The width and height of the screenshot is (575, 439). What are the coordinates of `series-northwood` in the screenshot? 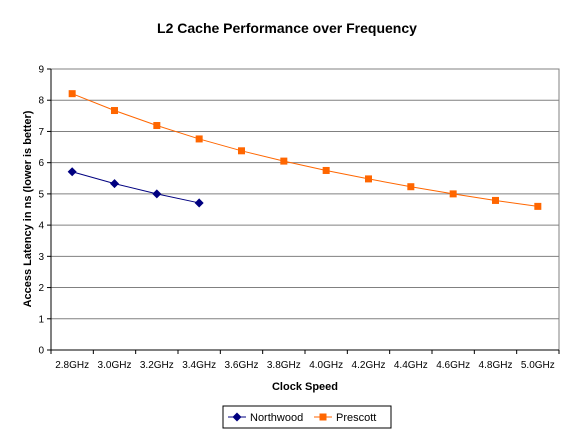 It's located at (135, 187).